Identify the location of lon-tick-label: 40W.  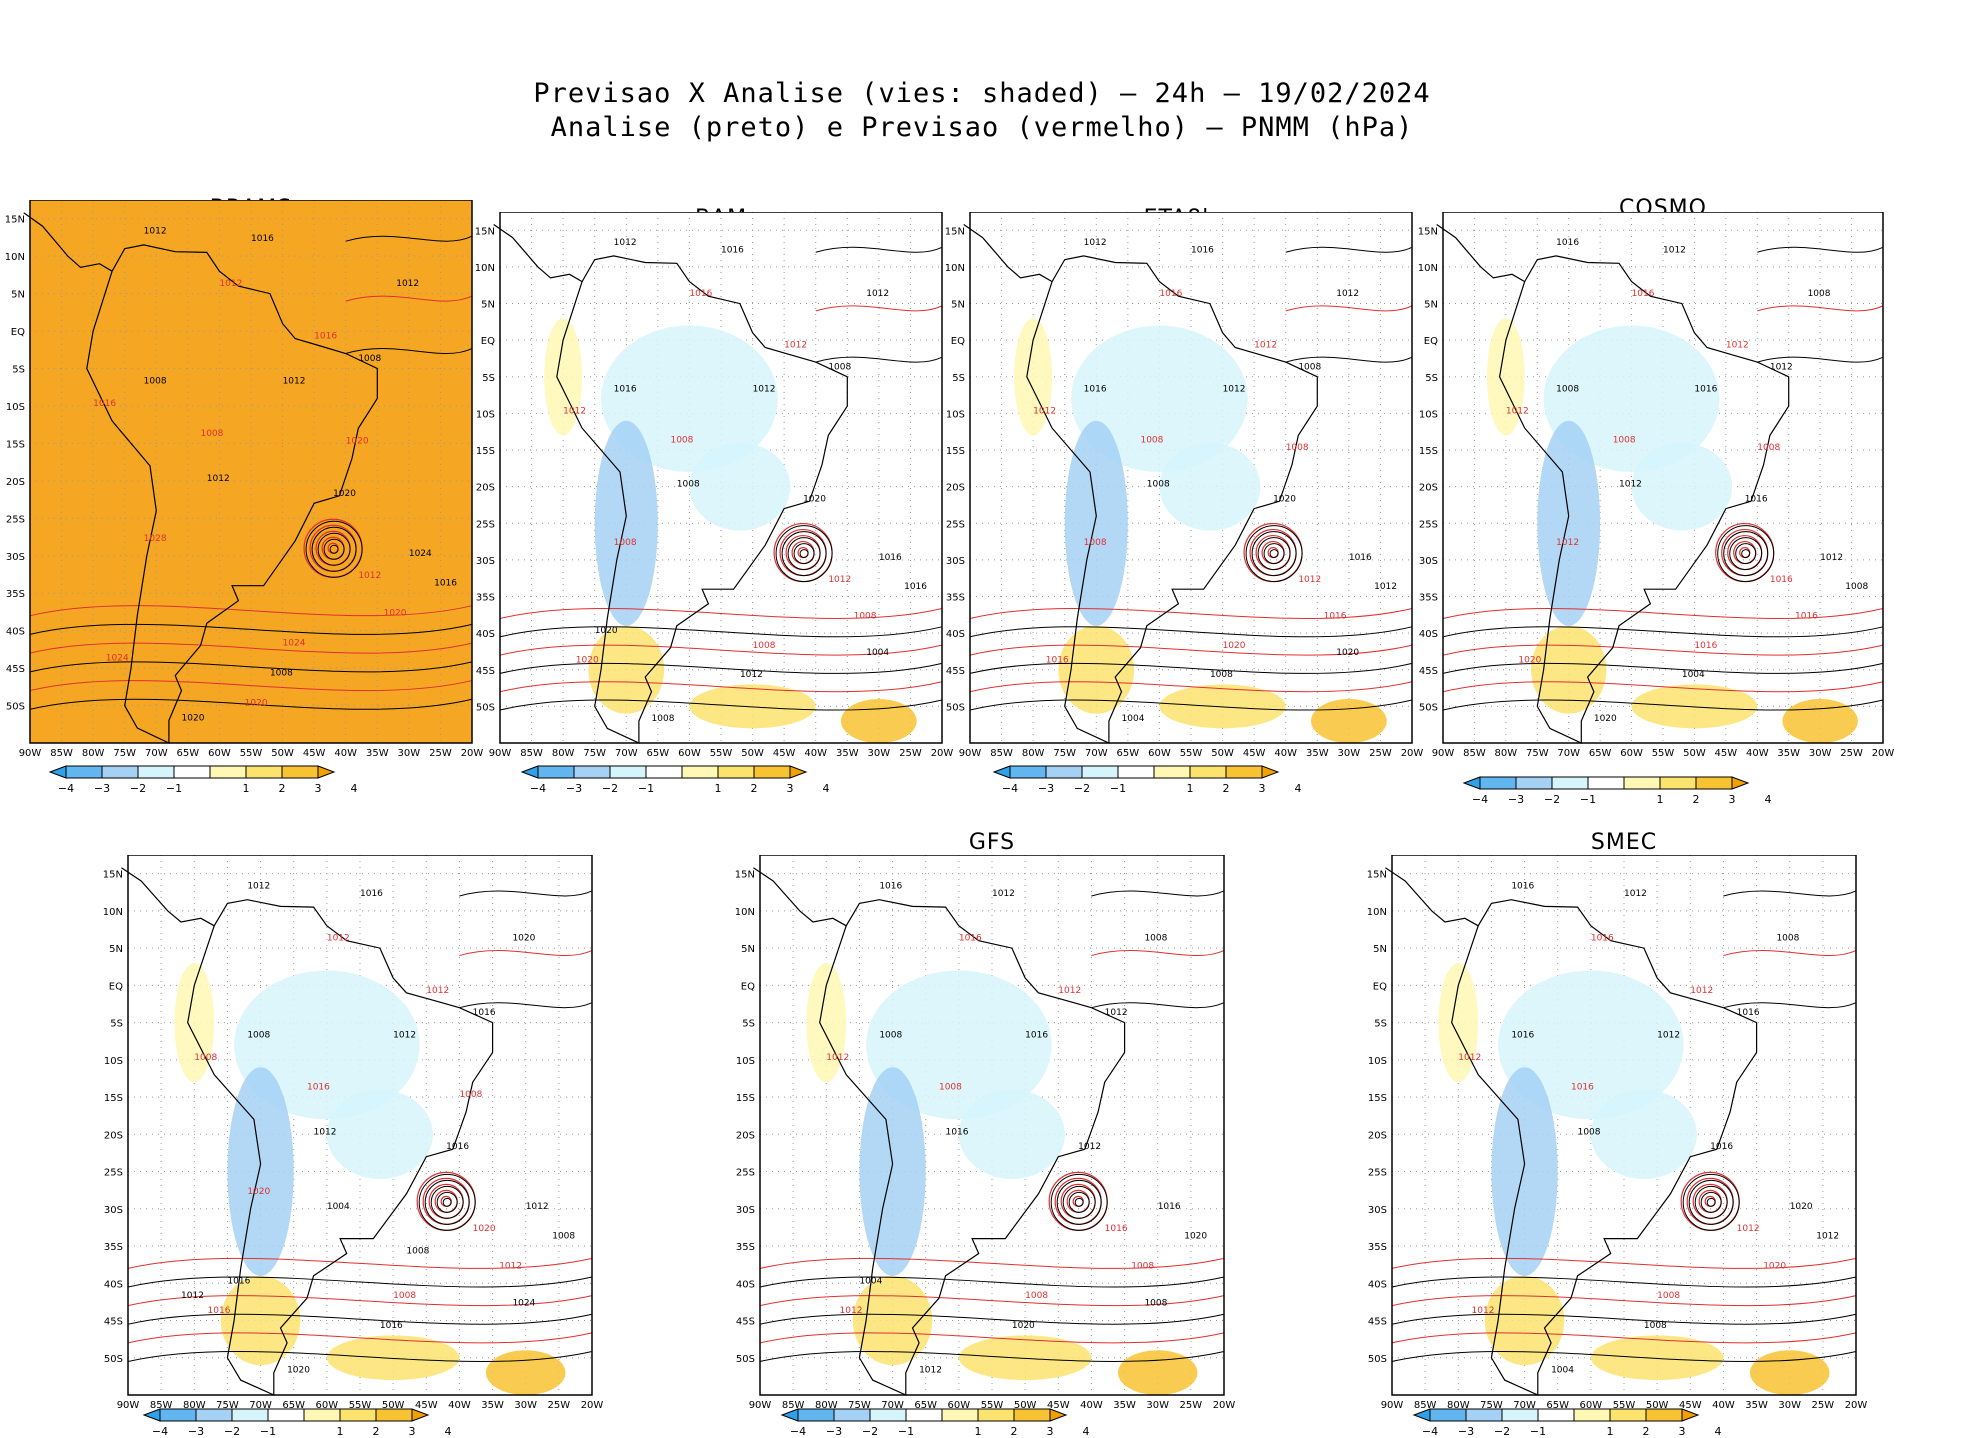
(1757, 753).